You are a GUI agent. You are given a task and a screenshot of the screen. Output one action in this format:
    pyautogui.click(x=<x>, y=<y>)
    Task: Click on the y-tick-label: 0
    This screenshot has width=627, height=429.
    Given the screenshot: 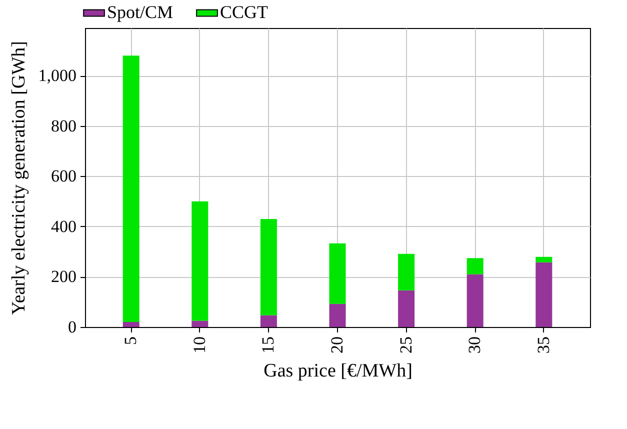 What is the action you would take?
    pyautogui.click(x=72, y=327)
    